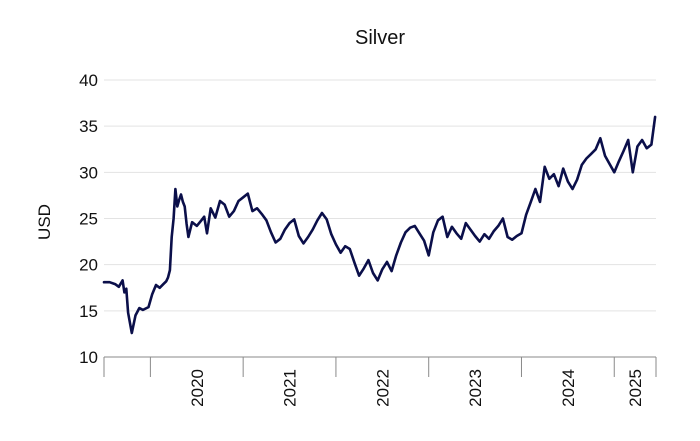 This screenshot has height=441, width=700. What do you see at coordinates (44, 222) in the screenshot?
I see `y-axis-label: USD` at bounding box center [44, 222].